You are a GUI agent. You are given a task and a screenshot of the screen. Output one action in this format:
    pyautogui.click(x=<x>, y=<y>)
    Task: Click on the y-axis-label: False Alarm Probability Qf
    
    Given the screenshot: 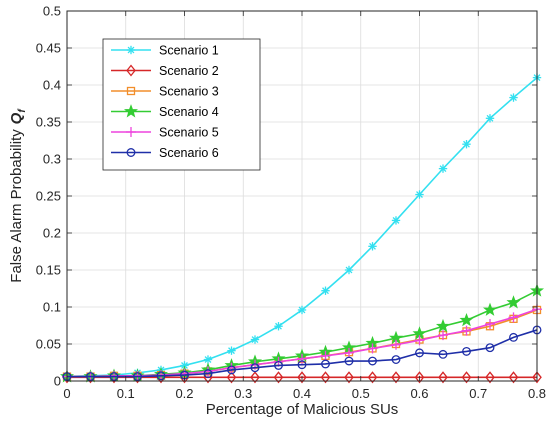 What is the action you would take?
    pyautogui.click(x=18, y=195)
    